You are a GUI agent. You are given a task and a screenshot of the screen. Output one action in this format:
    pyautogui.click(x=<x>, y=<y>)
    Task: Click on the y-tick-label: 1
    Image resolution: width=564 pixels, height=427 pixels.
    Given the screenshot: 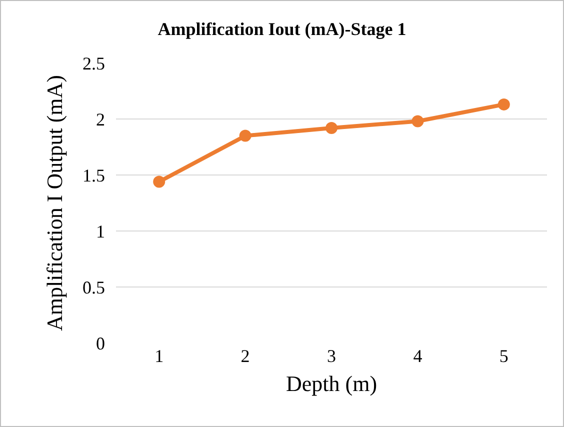 What is the action you would take?
    pyautogui.click(x=100, y=231)
    